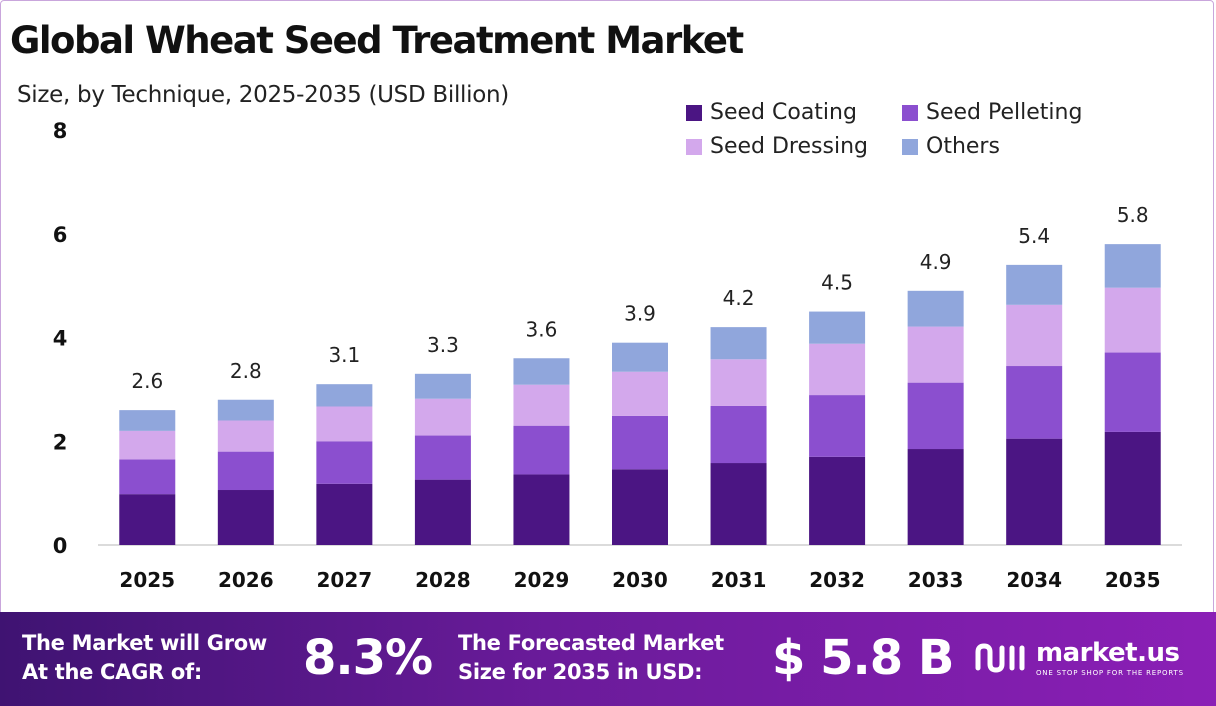 The image size is (1216, 706). I want to click on bar-seed-coating-2033, so click(935, 497).